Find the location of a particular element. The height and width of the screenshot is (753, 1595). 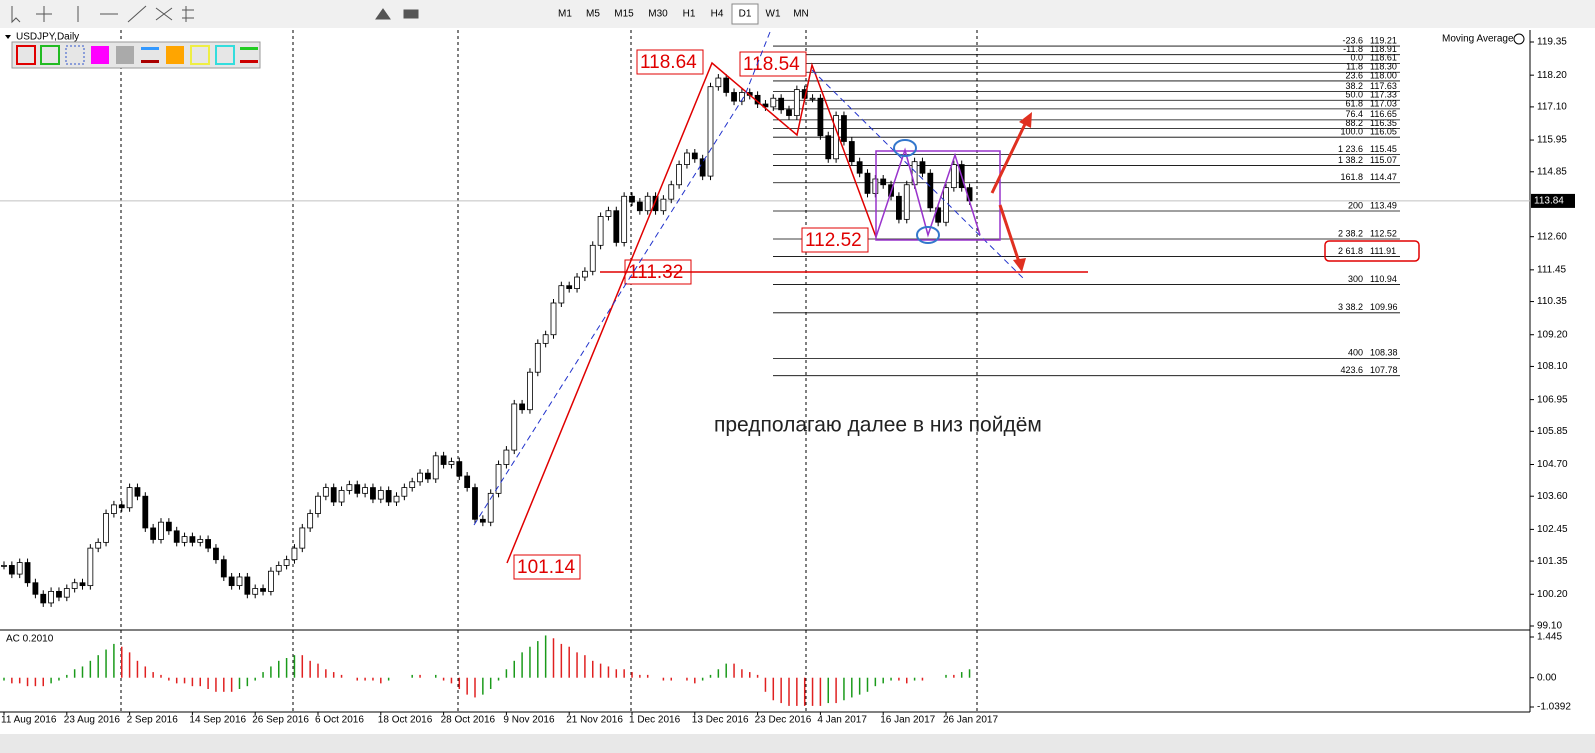

price-label: 118.54 is located at coordinates (771, 64).